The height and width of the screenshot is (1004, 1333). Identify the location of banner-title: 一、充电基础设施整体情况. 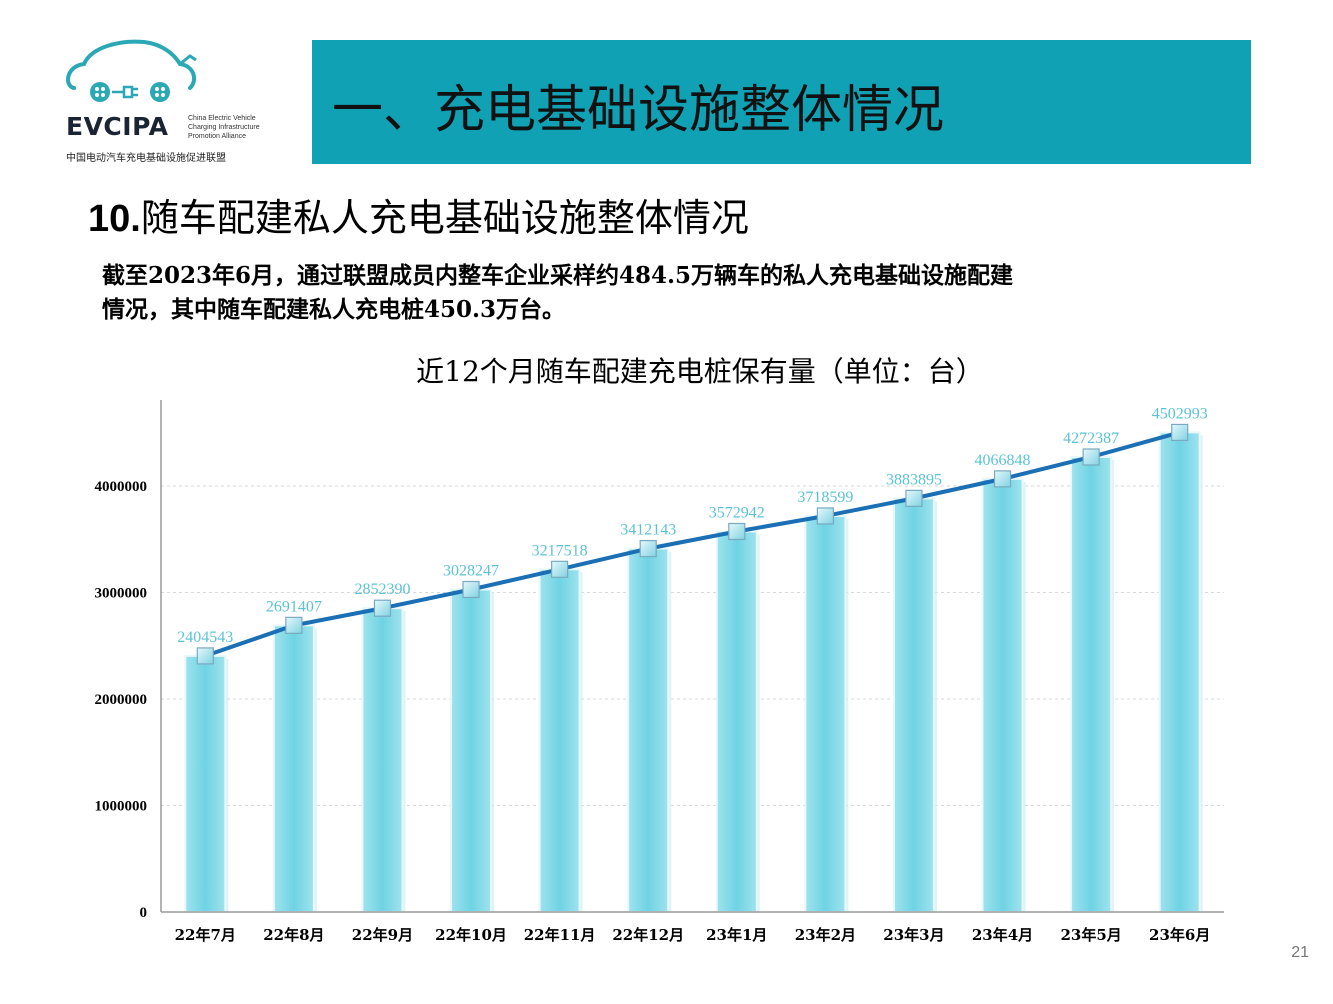
(638, 110).